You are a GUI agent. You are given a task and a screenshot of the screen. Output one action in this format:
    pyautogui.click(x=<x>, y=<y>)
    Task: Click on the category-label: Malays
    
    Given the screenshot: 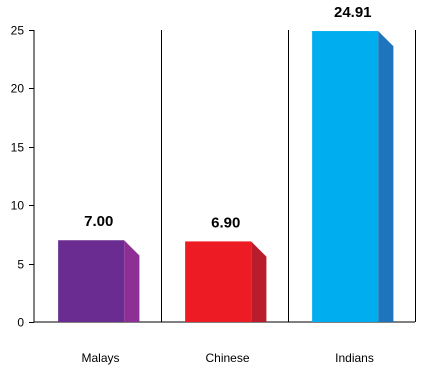 What is the action you would take?
    pyautogui.click(x=100, y=358)
    